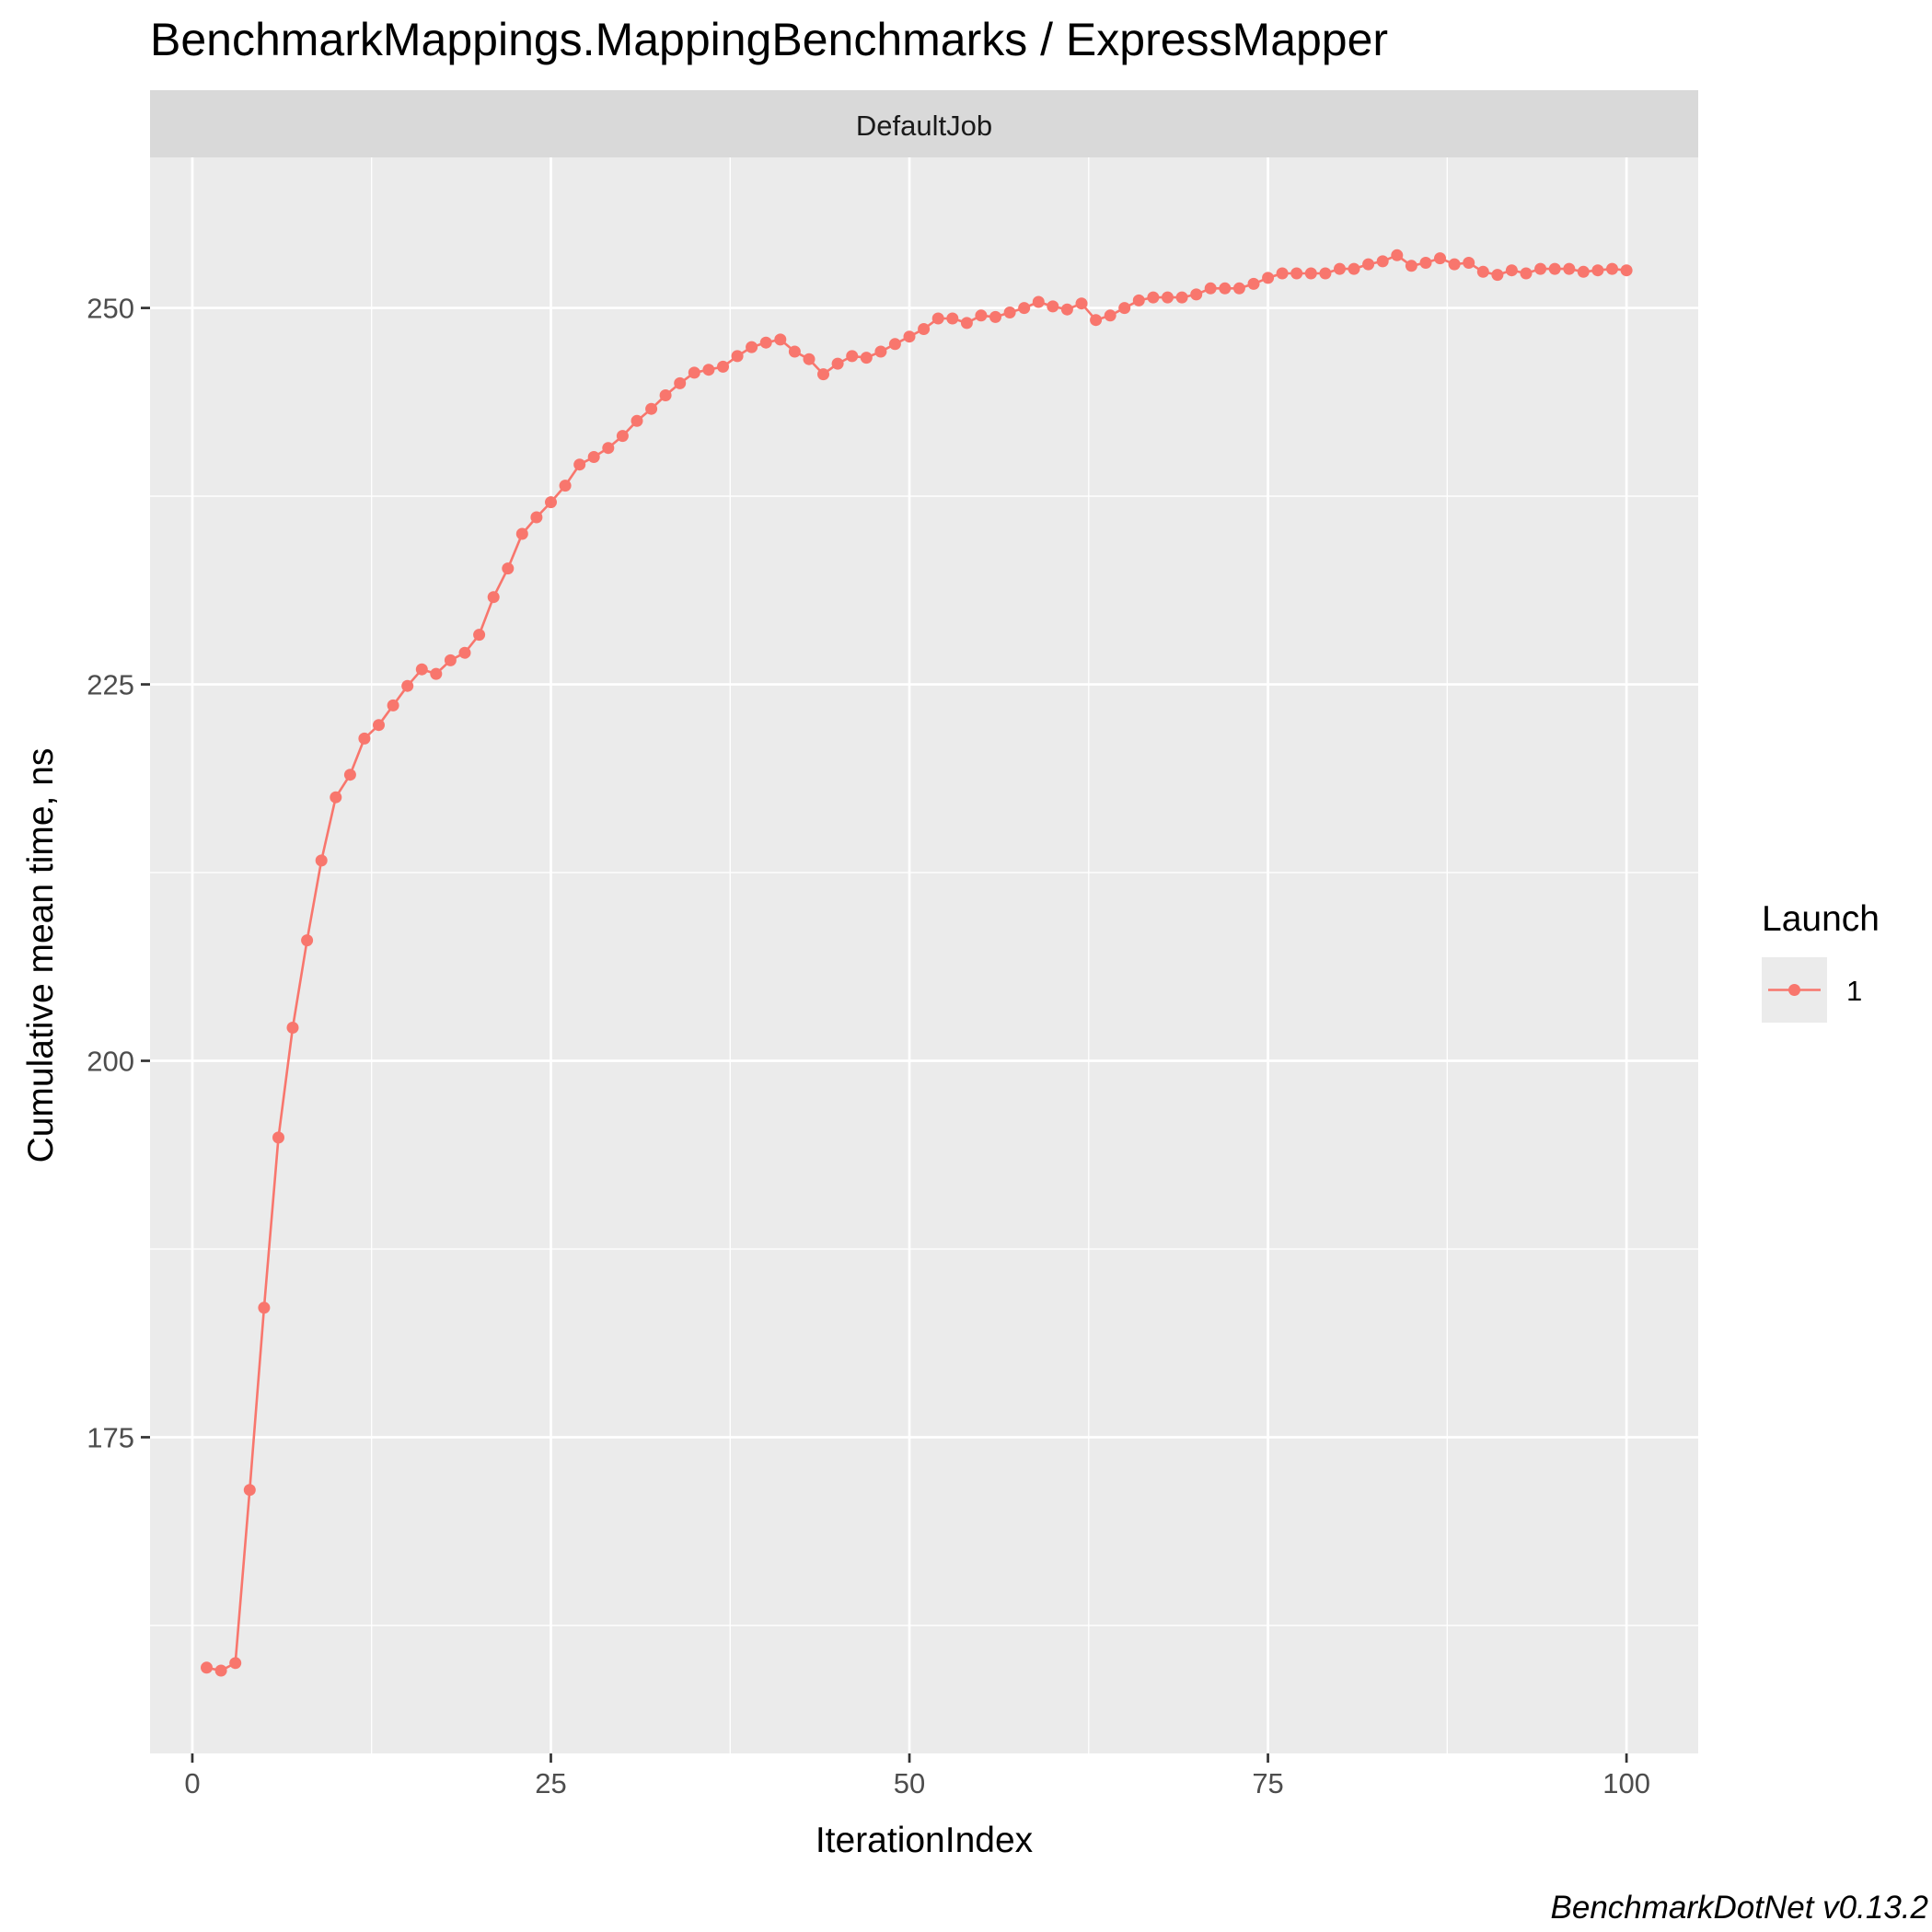  Describe the element at coordinates (111, 309) in the screenshot. I see `y-tick-label: 250` at that location.